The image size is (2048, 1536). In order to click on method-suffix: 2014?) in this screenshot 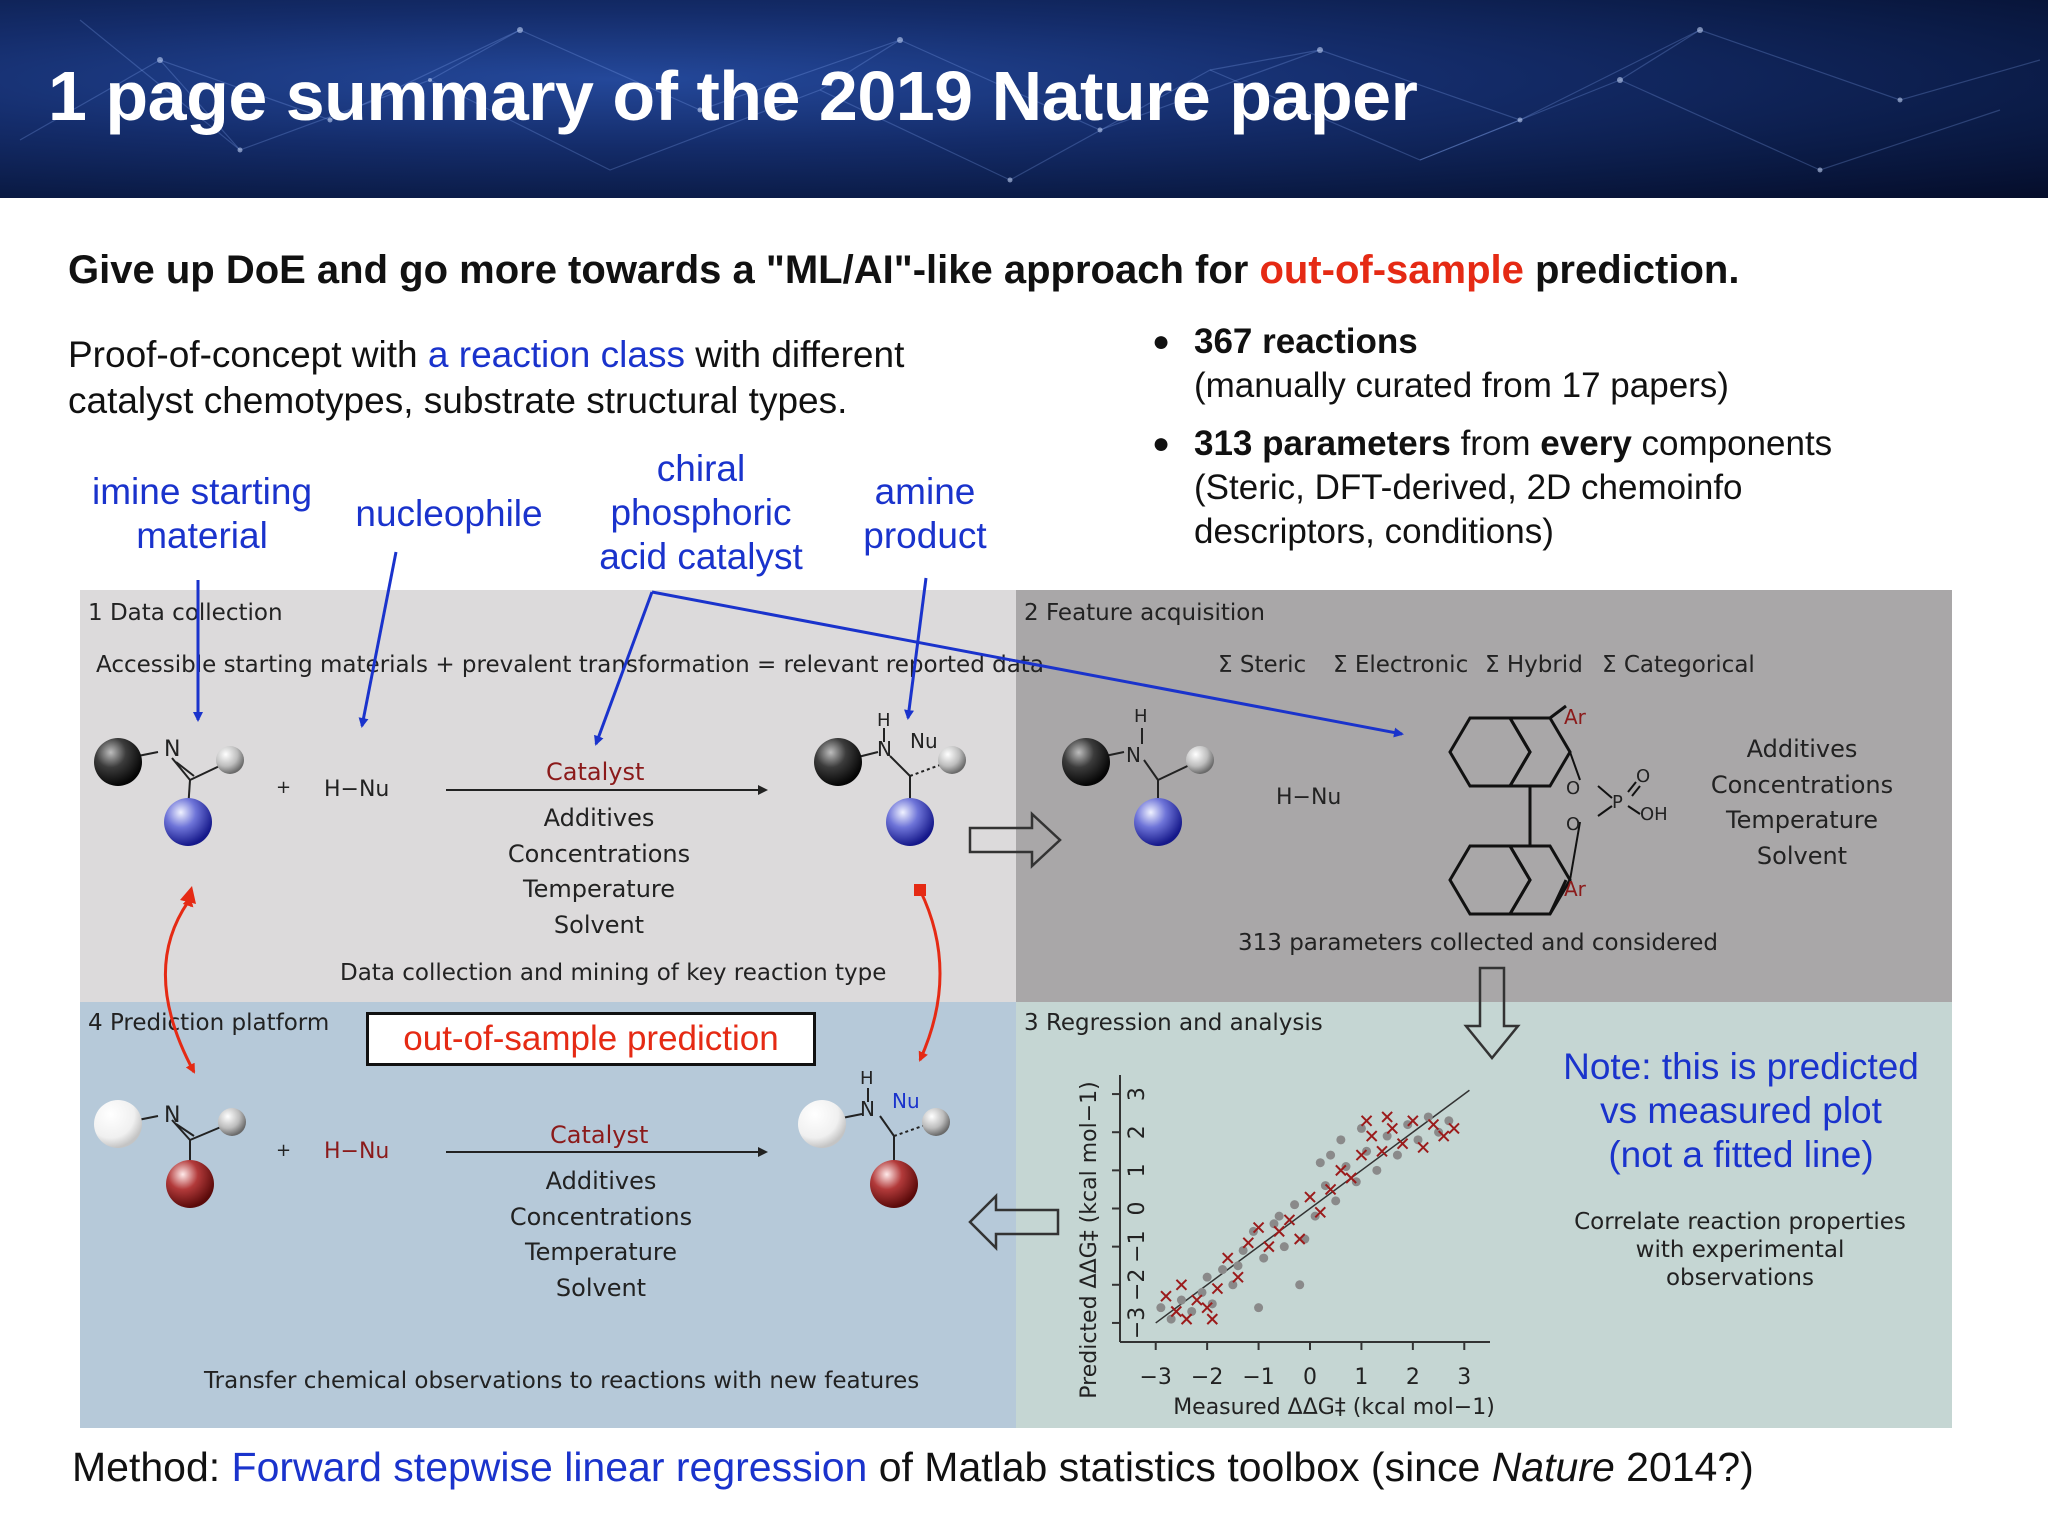, I will do `click(1684, 1467)`.